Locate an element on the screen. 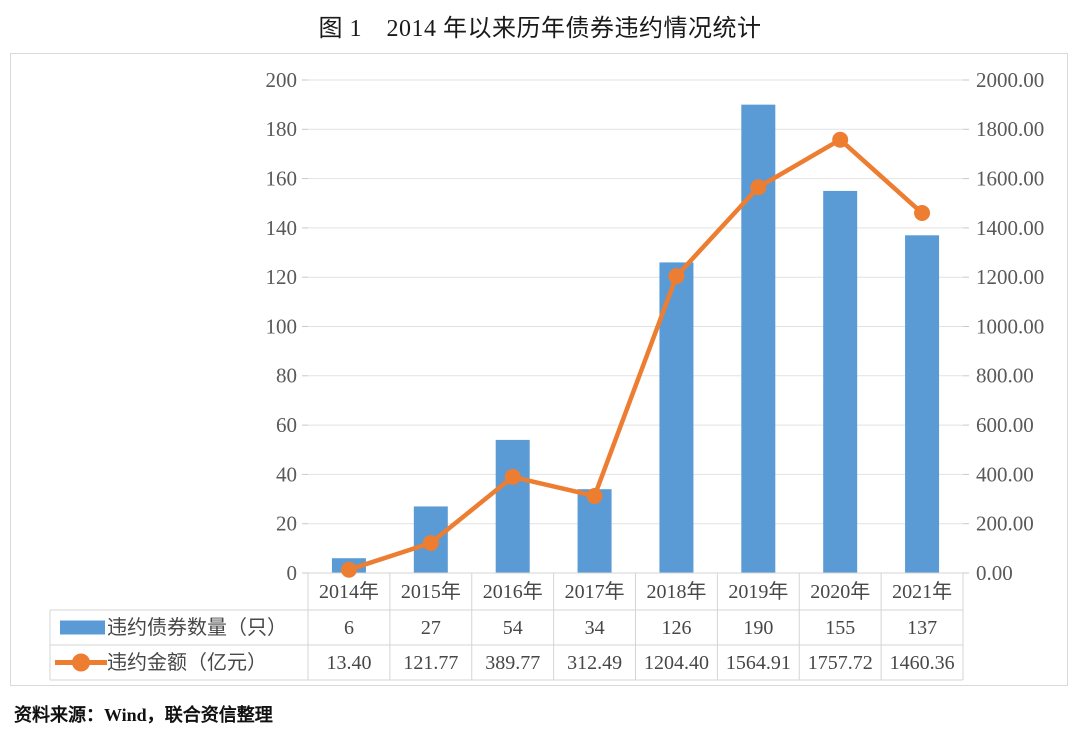  x-axis-label: 2019年 is located at coordinates (758, 591).